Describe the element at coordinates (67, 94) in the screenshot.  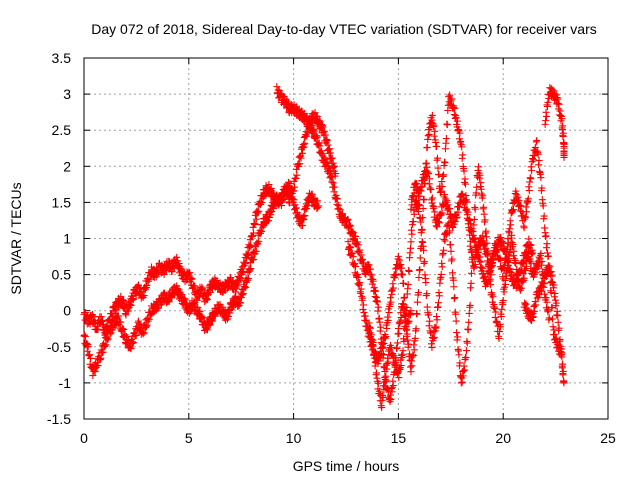
I see `y-tick-label: 3` at that location.